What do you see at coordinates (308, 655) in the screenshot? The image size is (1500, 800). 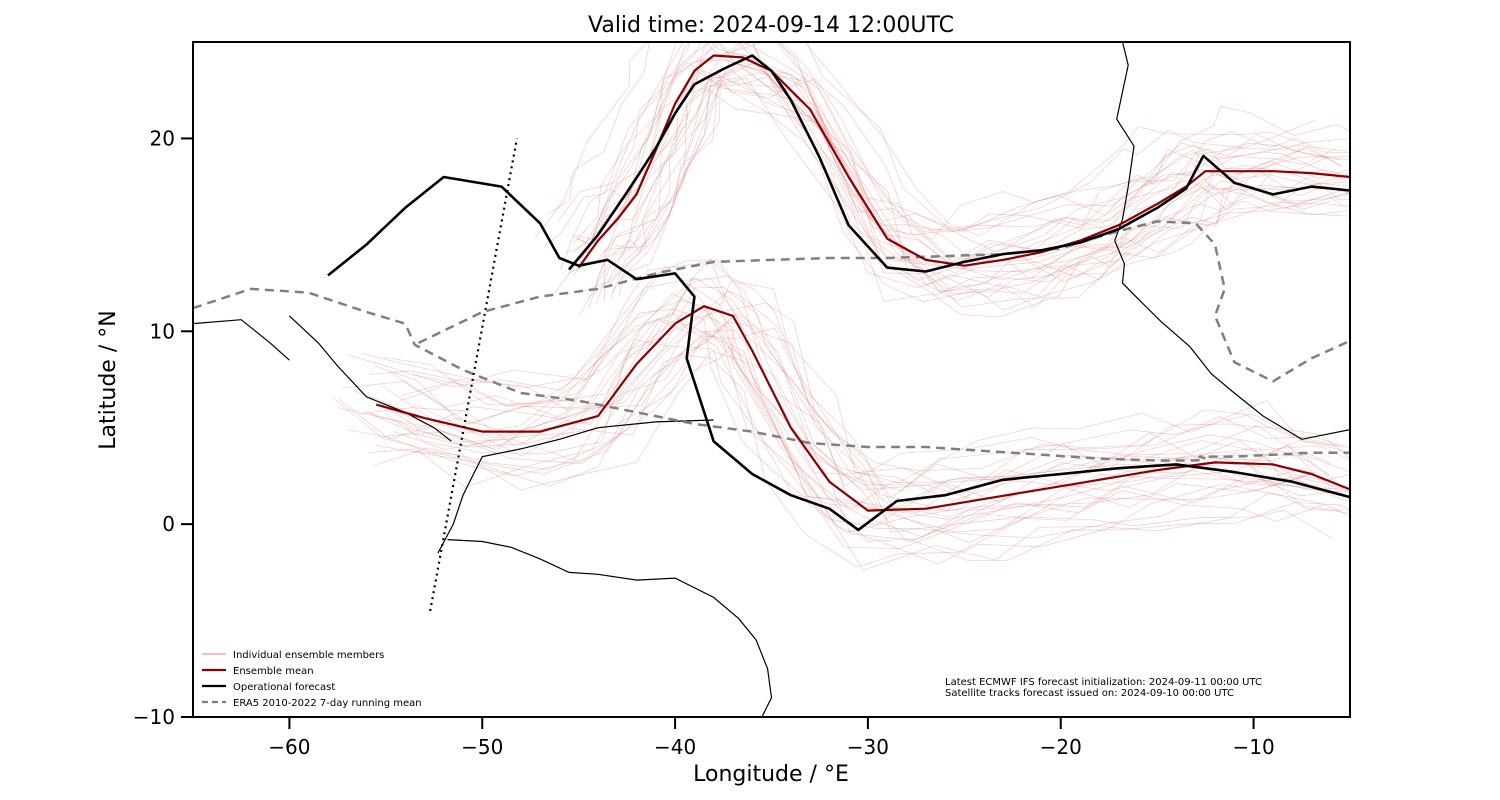 I see `legend-label: Individual ensemble members` at bounding box center [308, 655].